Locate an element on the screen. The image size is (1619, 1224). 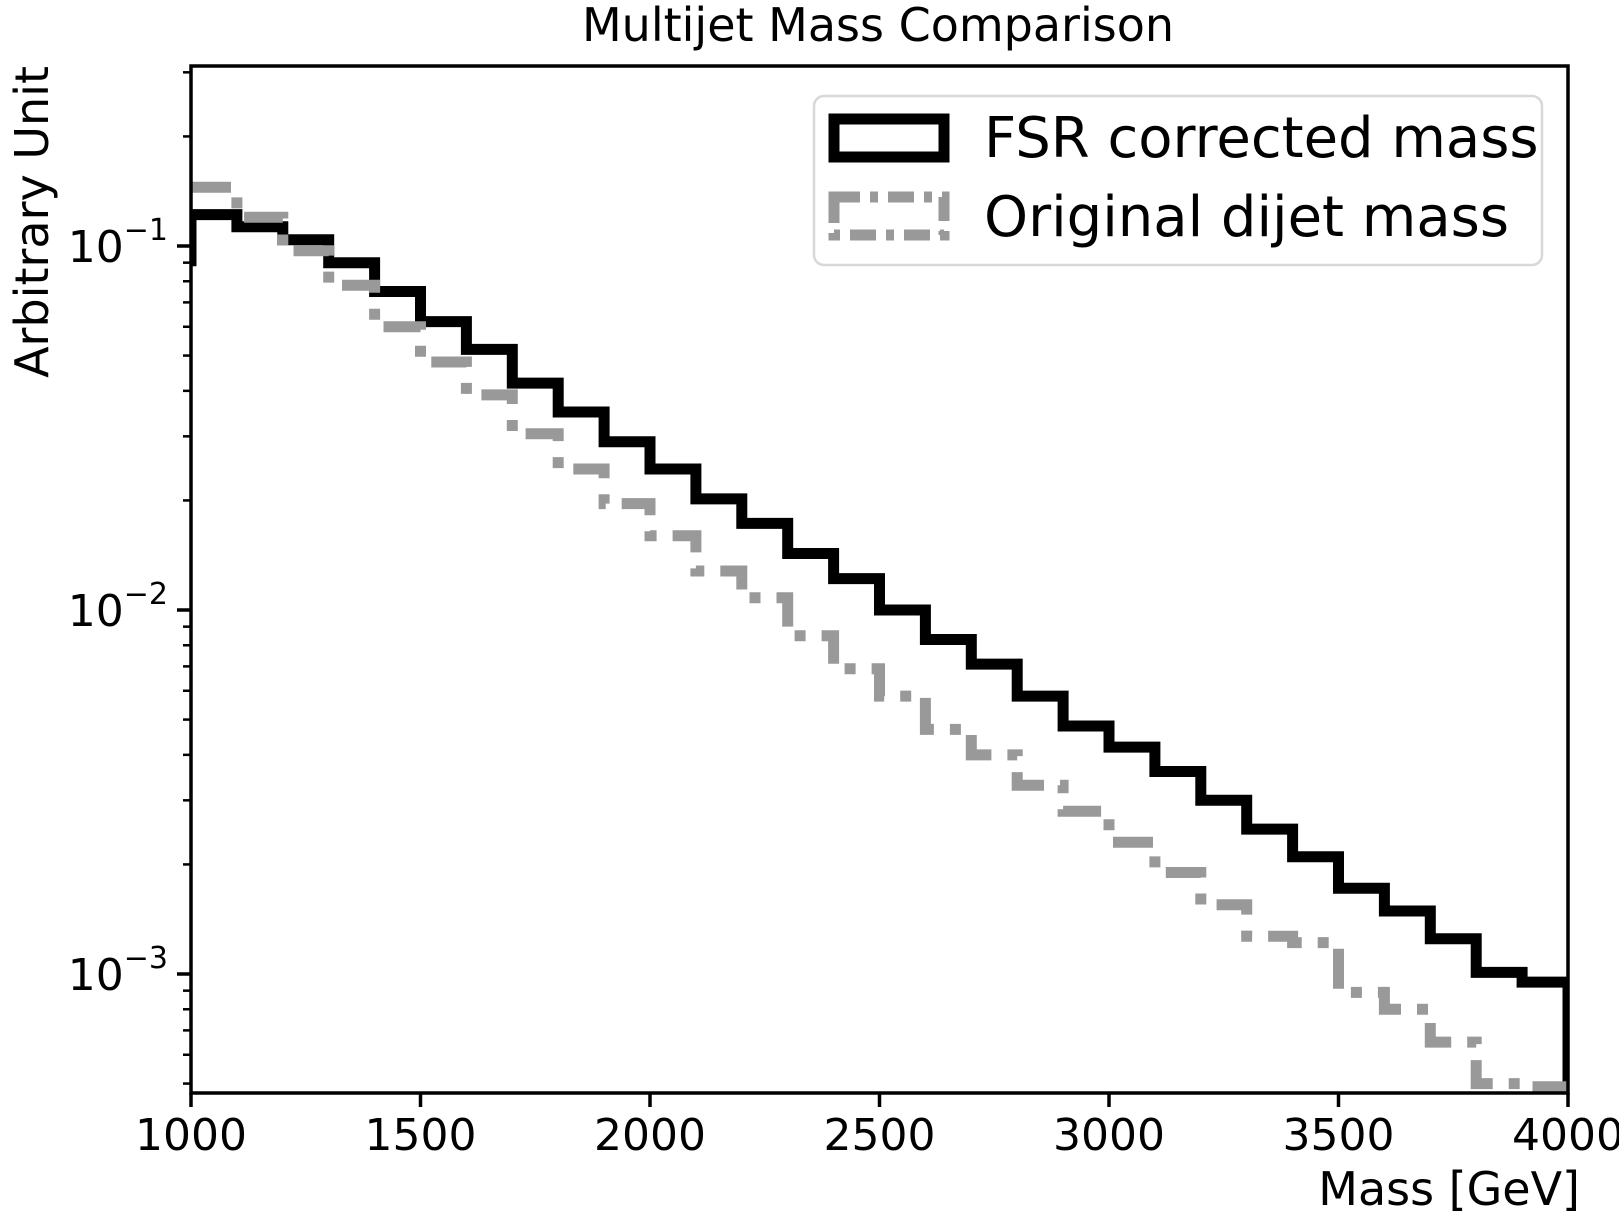
x-tick-label: 1500 is located at coordinates (421, 1135).